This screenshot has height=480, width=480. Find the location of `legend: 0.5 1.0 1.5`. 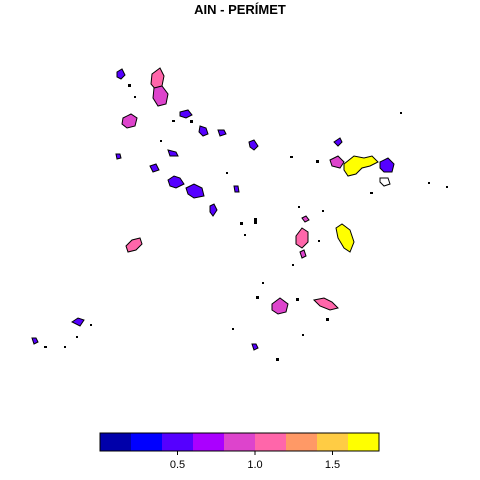

legend: 0.5 1.0 1.5 is located at coordinates (239, 451).